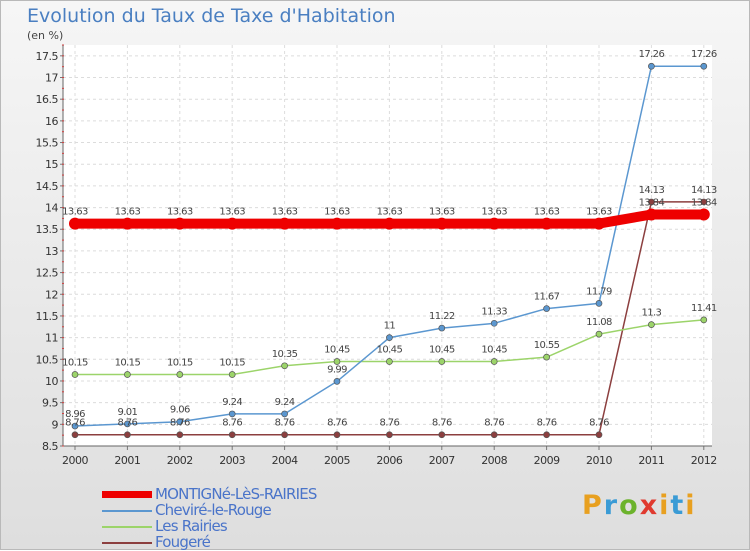 Image resolution: width=750 pixels, height=551 pixels. Describe the element at coordinates (75, 460) in the screenshot. I see `x-tick-label: 2000` at that location.